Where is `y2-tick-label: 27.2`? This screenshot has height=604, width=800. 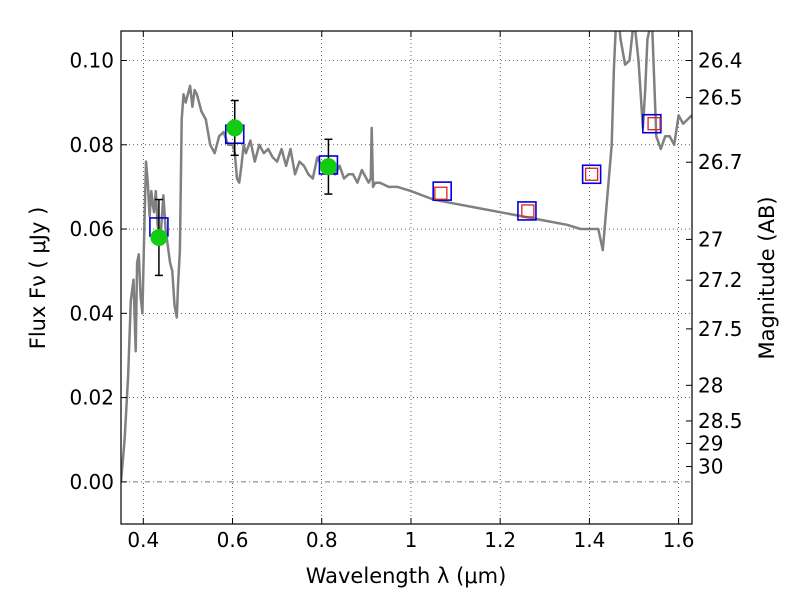
y2-tick-label: 27.2 is located at coordinates (720, 280).